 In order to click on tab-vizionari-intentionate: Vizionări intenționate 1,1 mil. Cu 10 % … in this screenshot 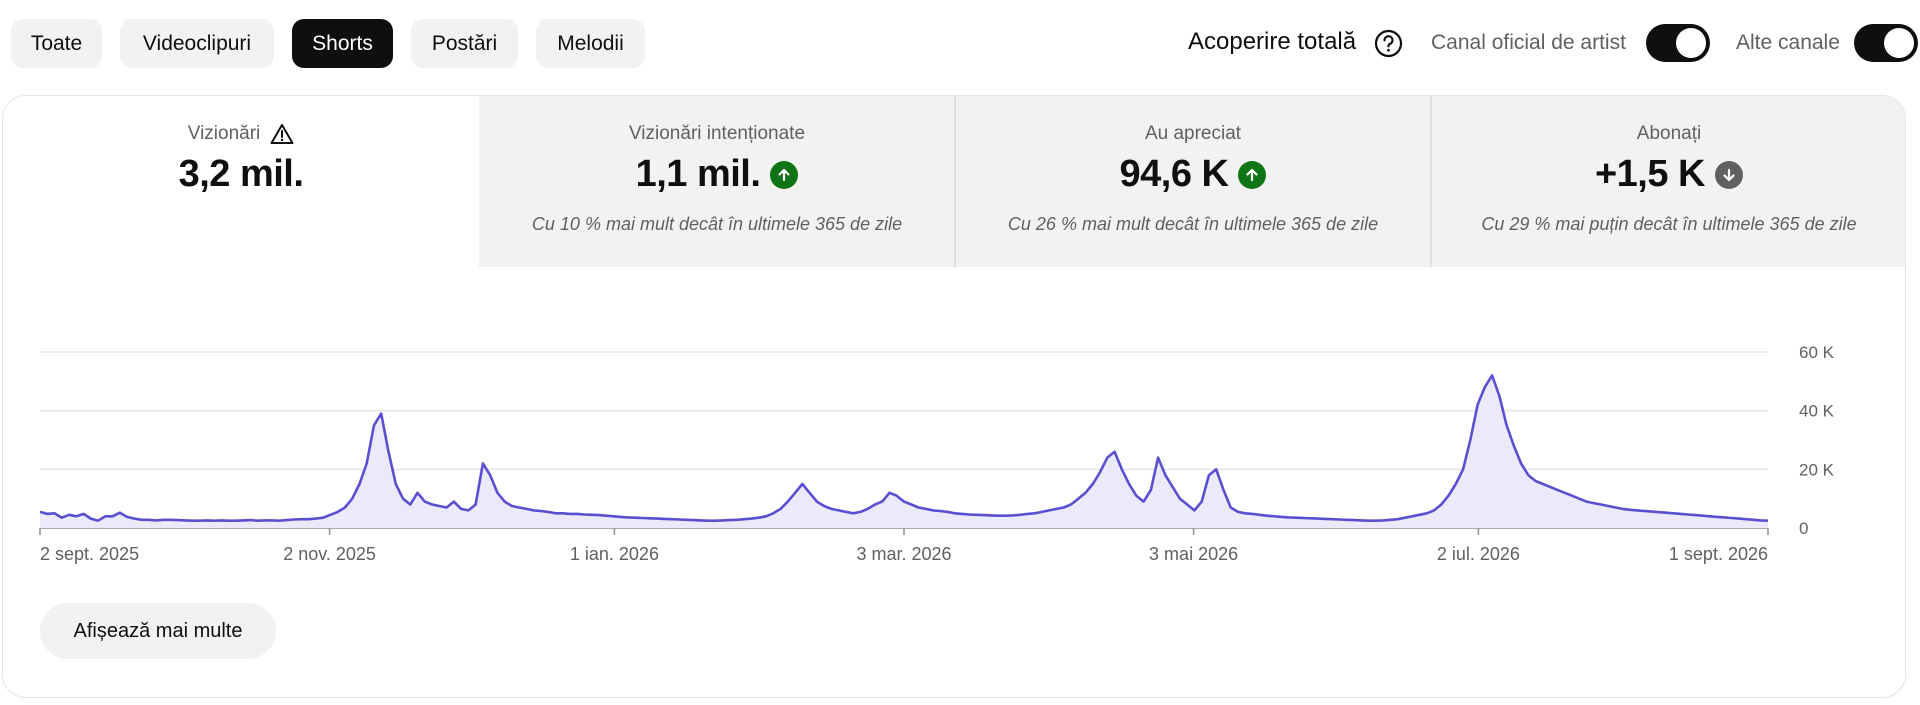, I will do `click(717, 181)`.